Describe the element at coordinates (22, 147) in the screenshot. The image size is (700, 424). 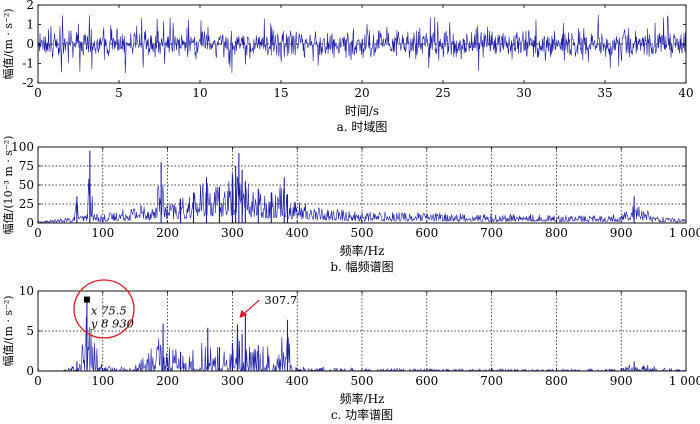
I see `y-tick-label: 100` at that location.